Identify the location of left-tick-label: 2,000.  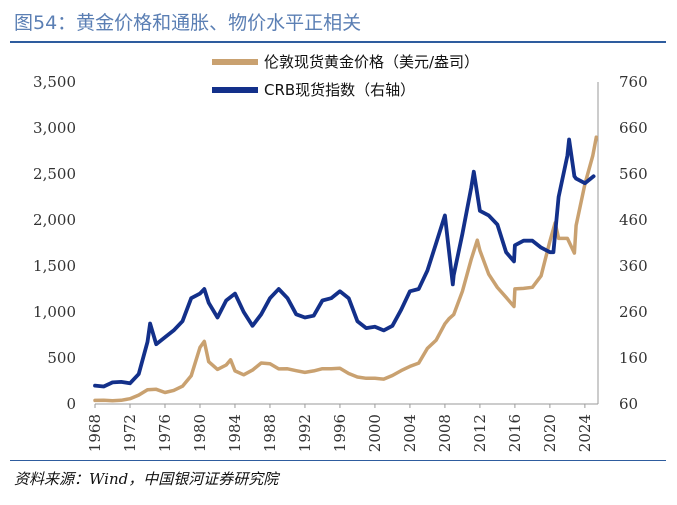
(54, 220).